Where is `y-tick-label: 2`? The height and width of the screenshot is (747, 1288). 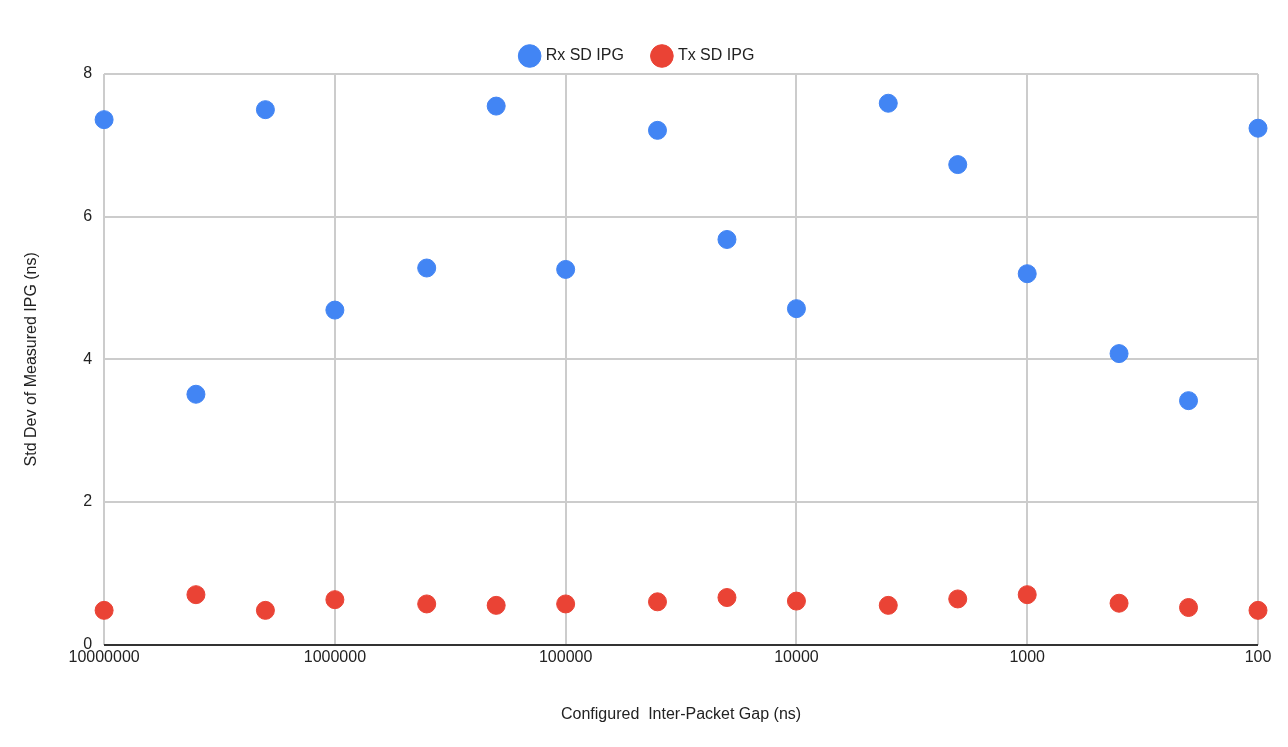 y-tick-label: 2 is located at coordinates (88, 501).